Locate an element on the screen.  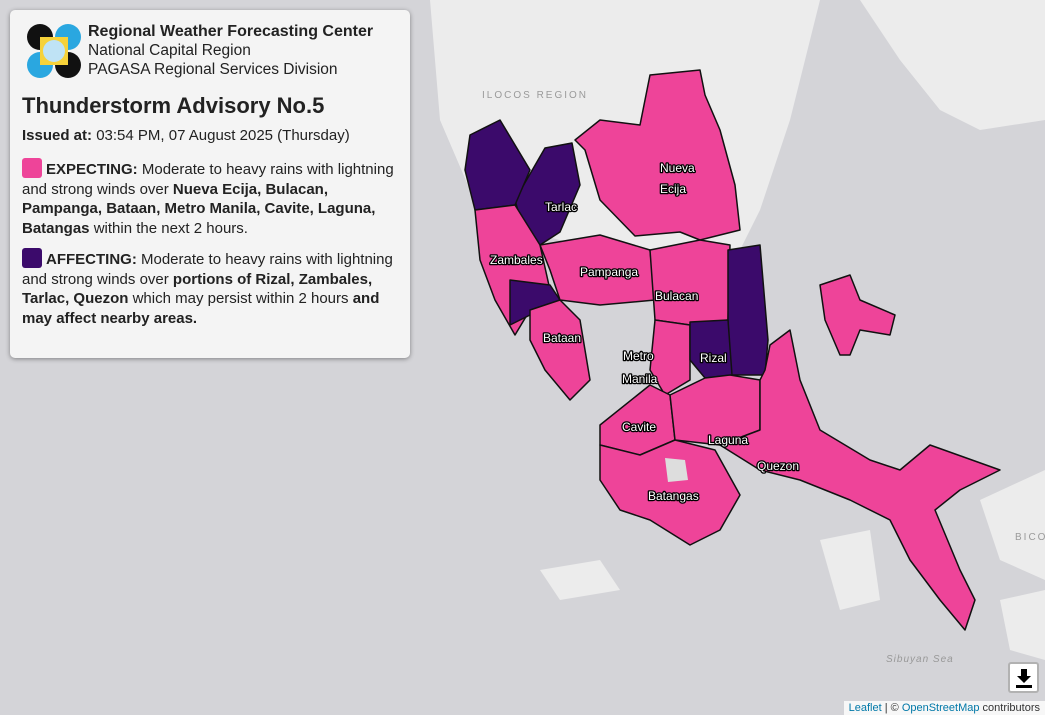
region-name: National Capital Region is located at coordinates (169, 50).